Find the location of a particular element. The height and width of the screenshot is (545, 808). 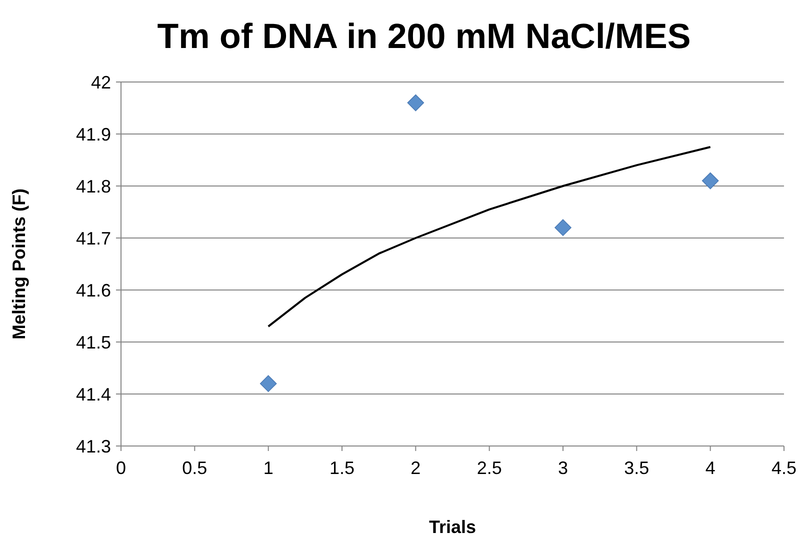

x-tick-label: 2.5 is located at coordinates (489, 468).